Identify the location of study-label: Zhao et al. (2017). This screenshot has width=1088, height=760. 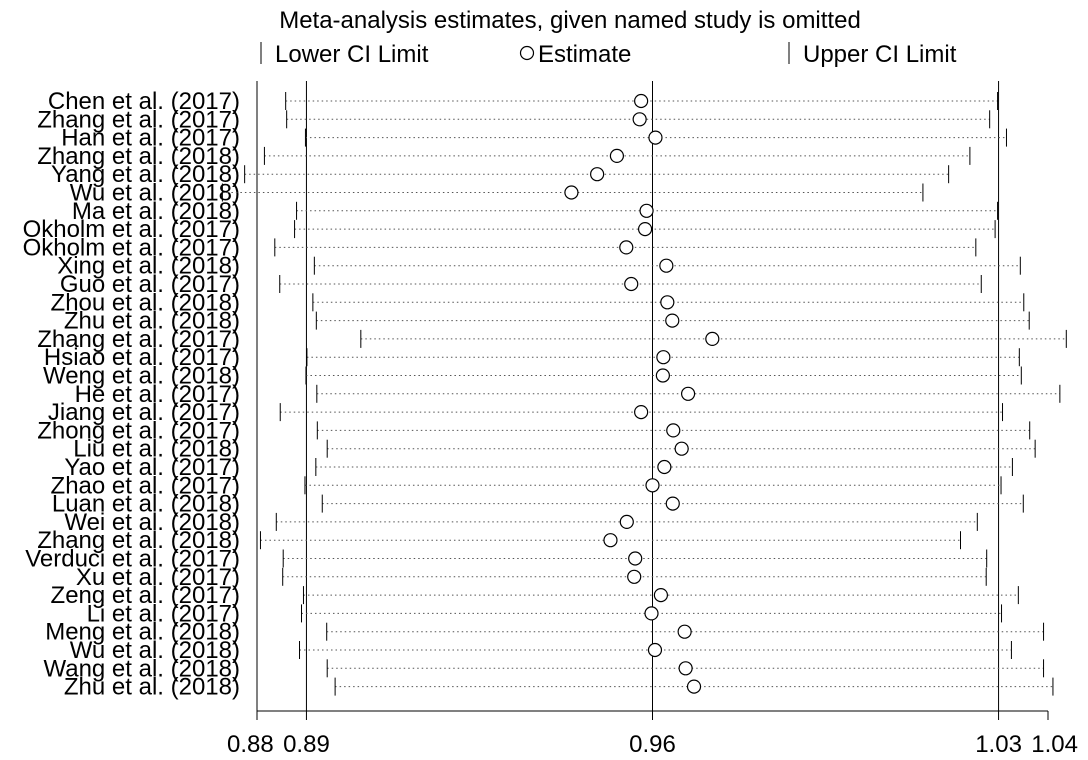
(145, 485).